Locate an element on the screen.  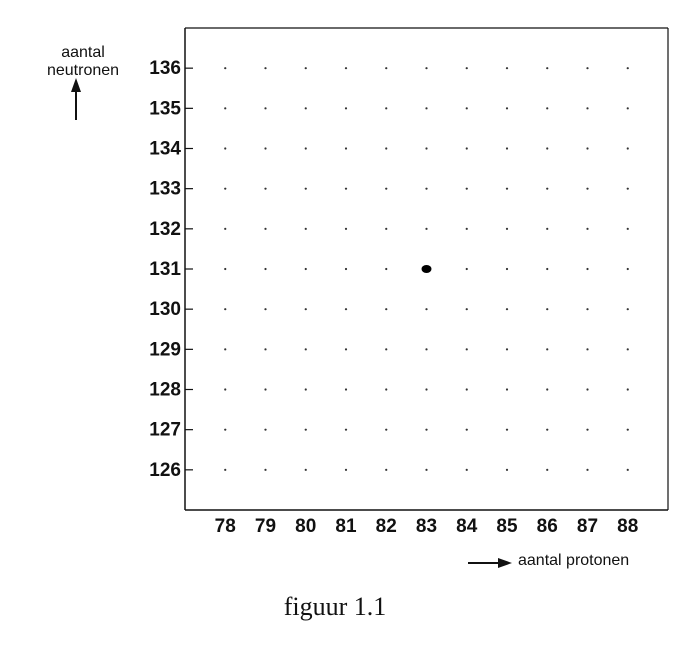
x-tick-label: 80 is located at coordinates (305, 526).